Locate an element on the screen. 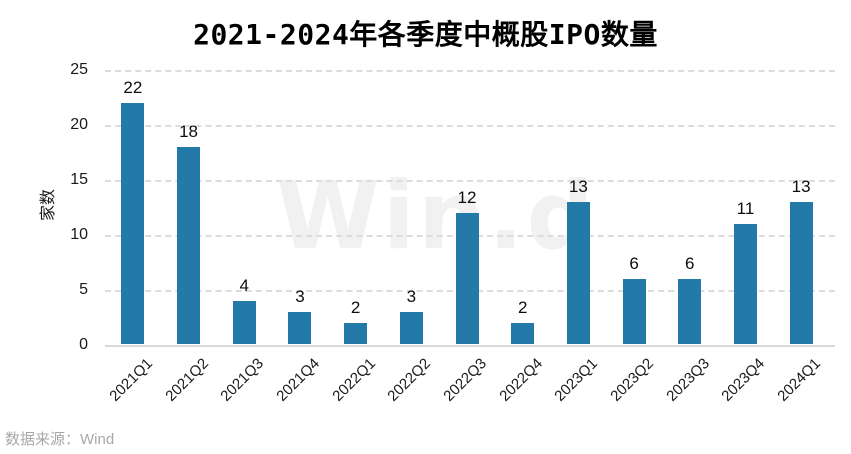 Image resolution: width=851 pixels, height=454 pixels. x-tick-label-2024Q1: 2024Q1 is located at coordinates (799, 380).